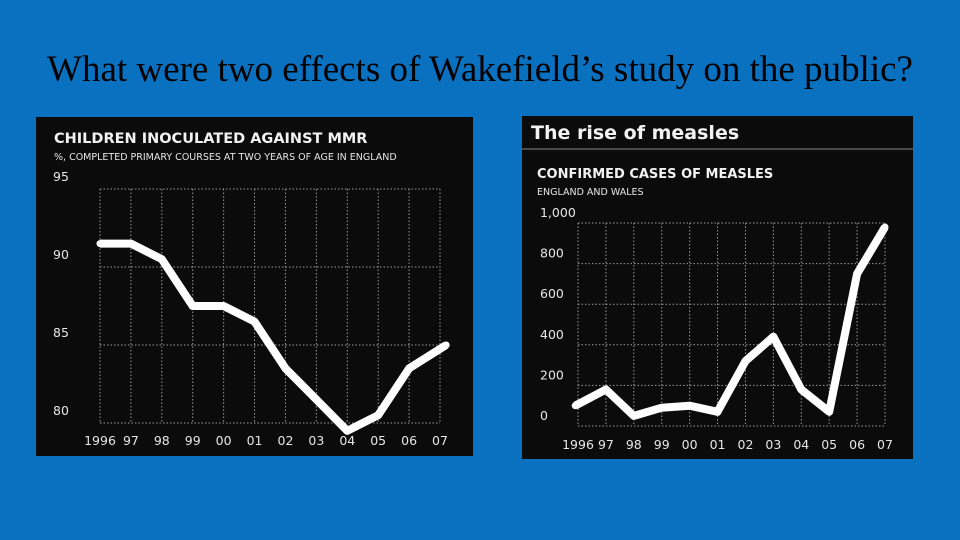 The image size is (960, 540). Describe the element at coordinates (61, 254) in the screenshot. I see `y-tick-label: 90` at that location.